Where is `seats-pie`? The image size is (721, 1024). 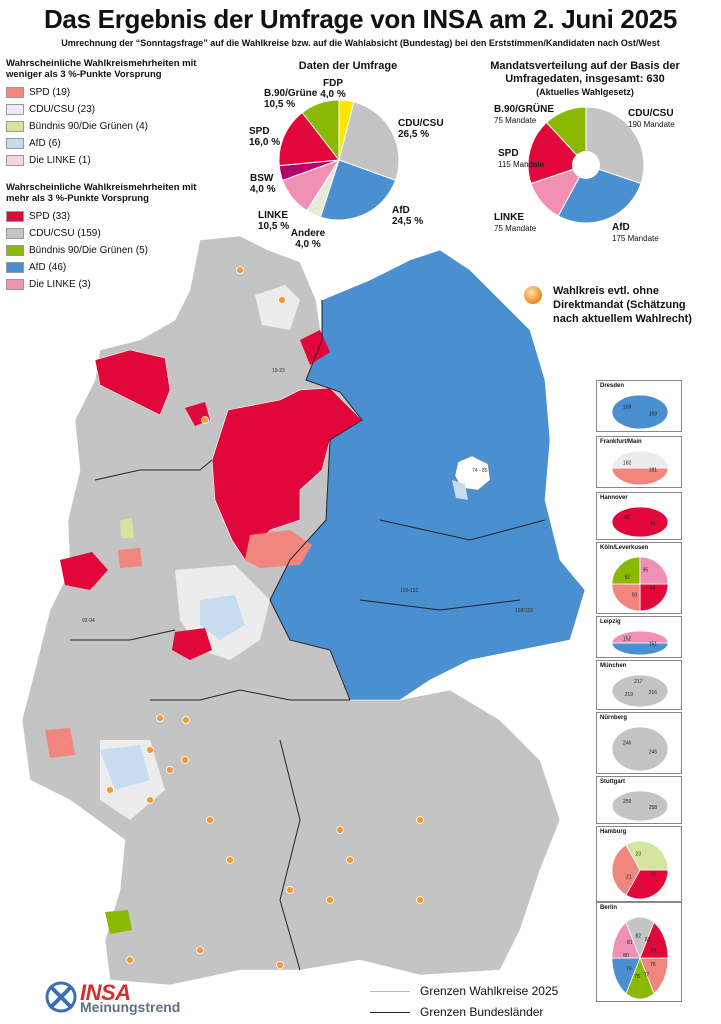 seats-pie is located at coordinates (586, 165).